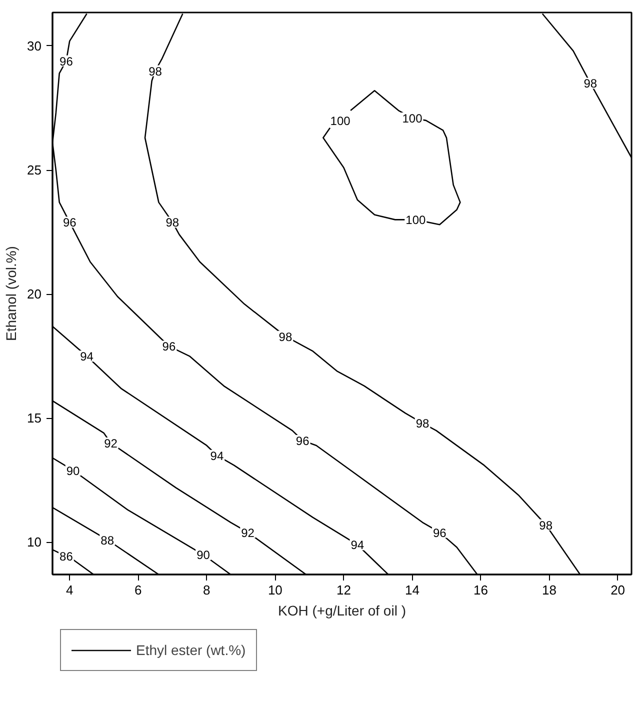 This screenshot has height=711, width=633. I want to click on x-tick-label: 16, so click(481, 590).